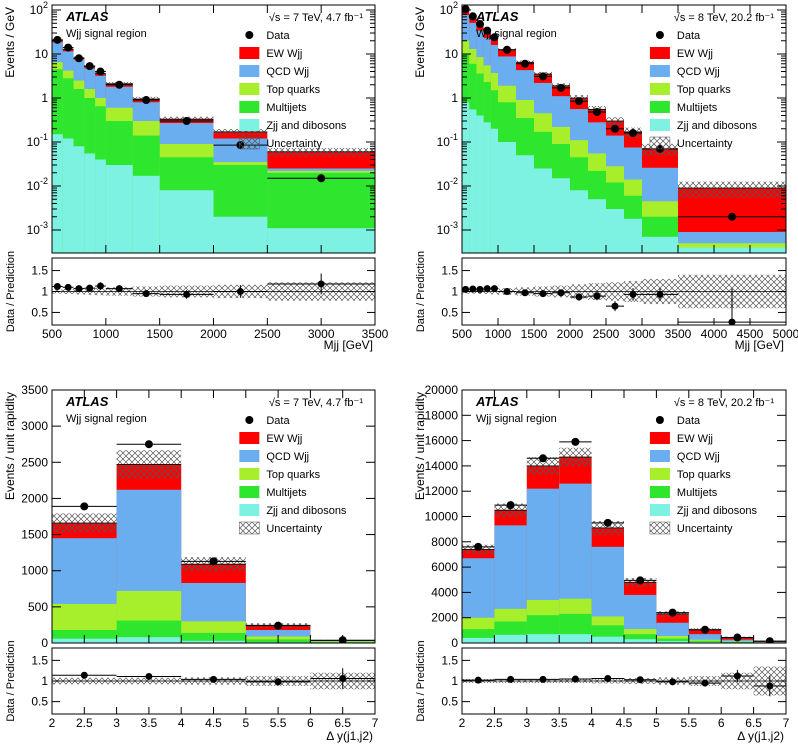 Image resolution: width=798 pixels, height=747 pixels. What do you see at coordinates (10, 446) in the screenshot?
I see `y-axis-label: Events / unit rapidity` at bounding box center [10, 446].